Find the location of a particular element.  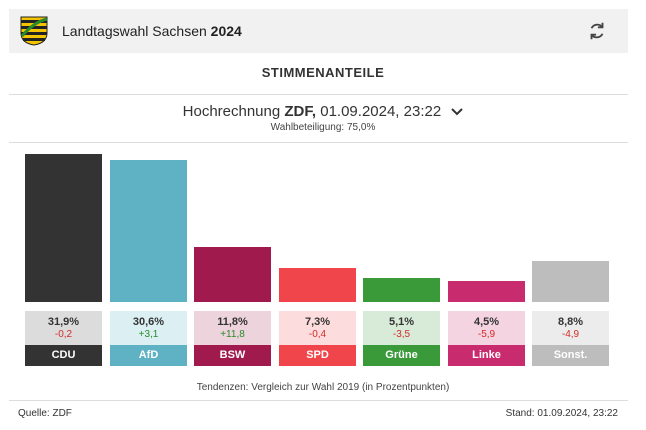

category-label-spd: SPD is located at coordinates (317, 355).